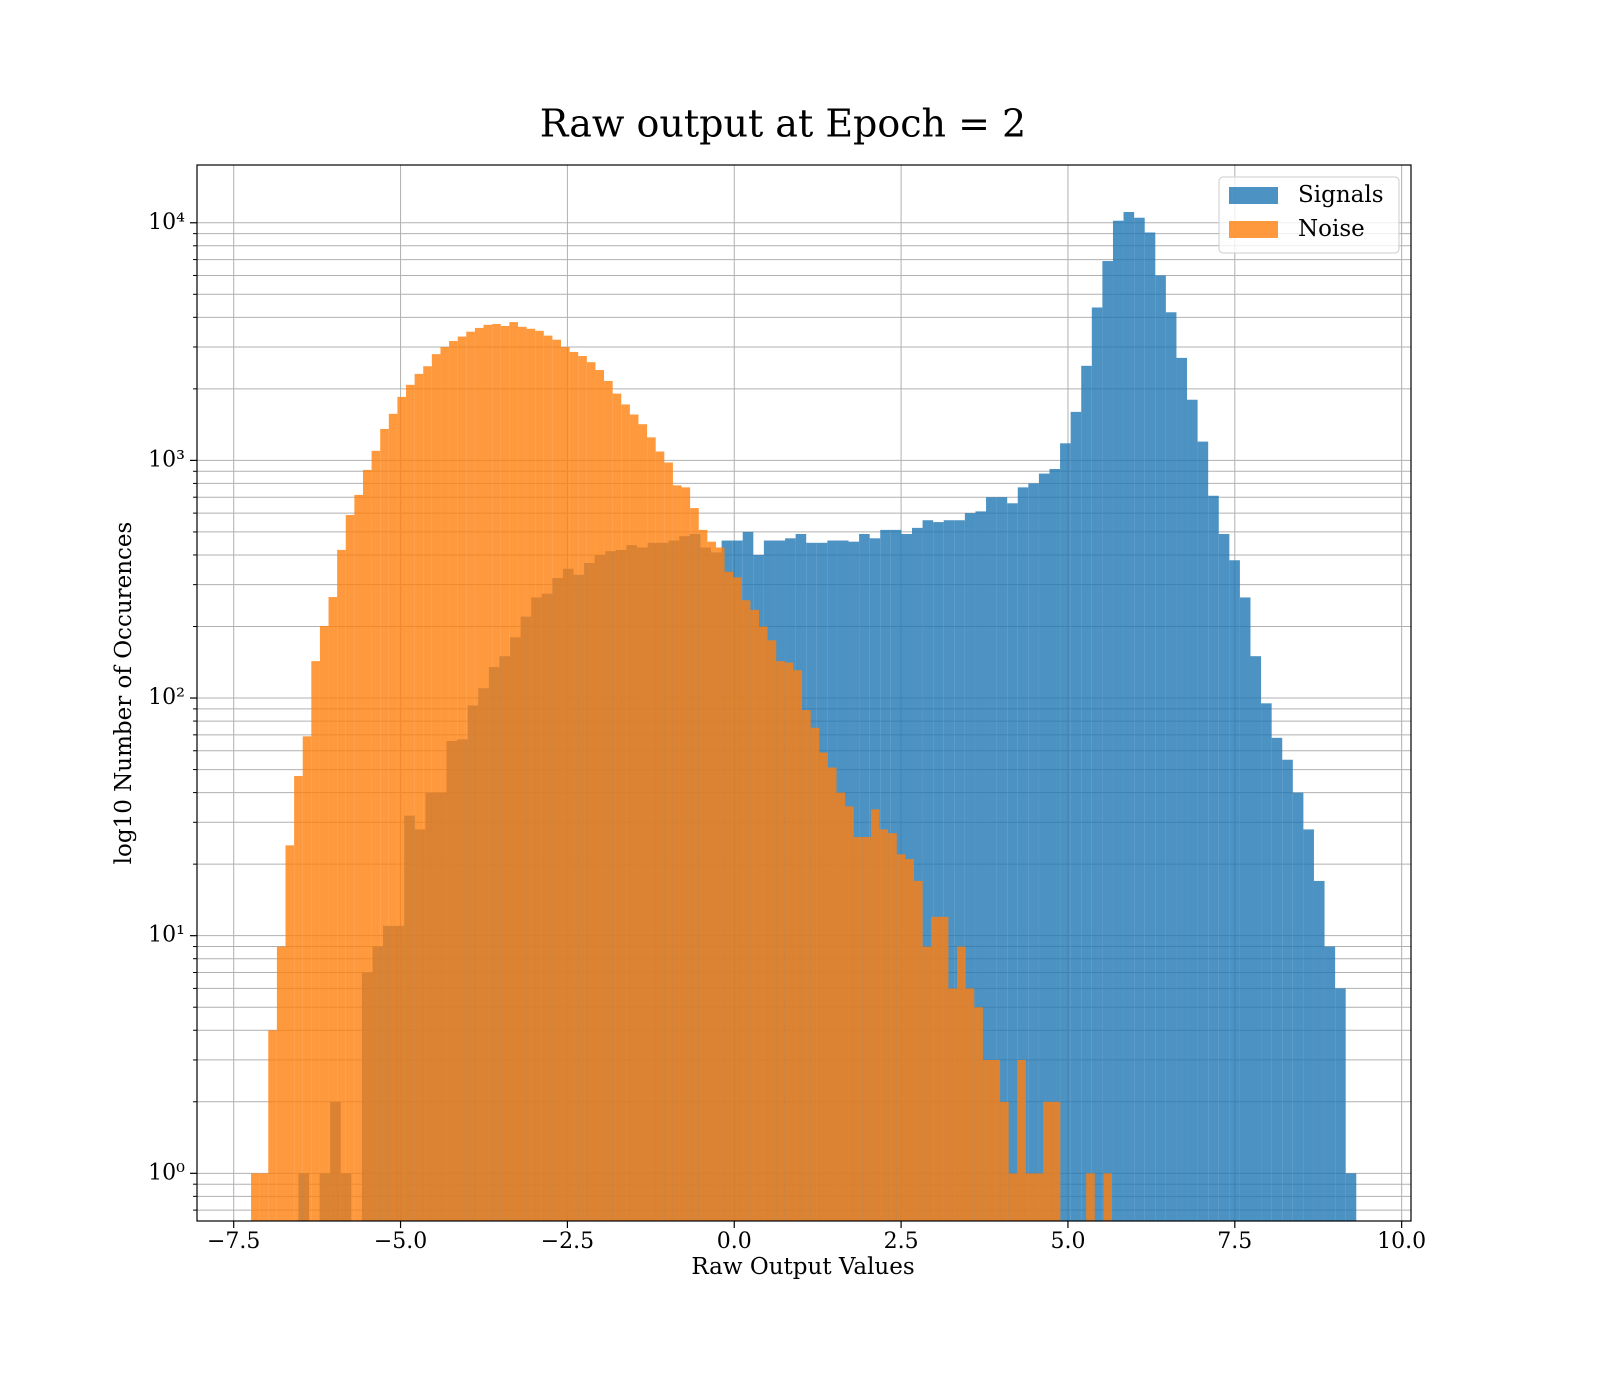 This screenshot has height=1400, width=1600. What do you see at coordinates (1253, 229) in the screenshot?
I see `legend-swatch` at bounding box center [1253, 229].